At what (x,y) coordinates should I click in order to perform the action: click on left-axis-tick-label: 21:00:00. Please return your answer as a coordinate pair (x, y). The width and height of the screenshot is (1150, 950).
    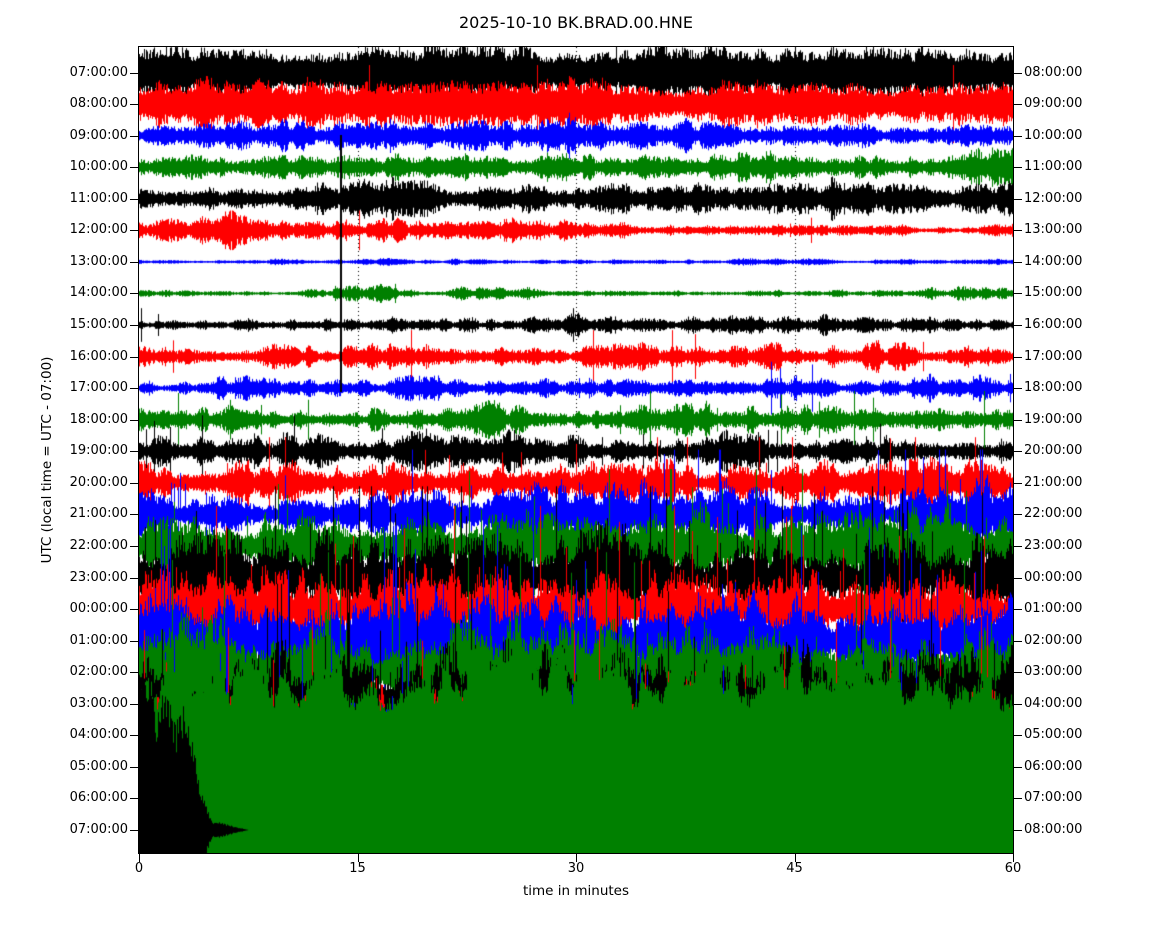
    Looking at the image, I should click on (98, 514).